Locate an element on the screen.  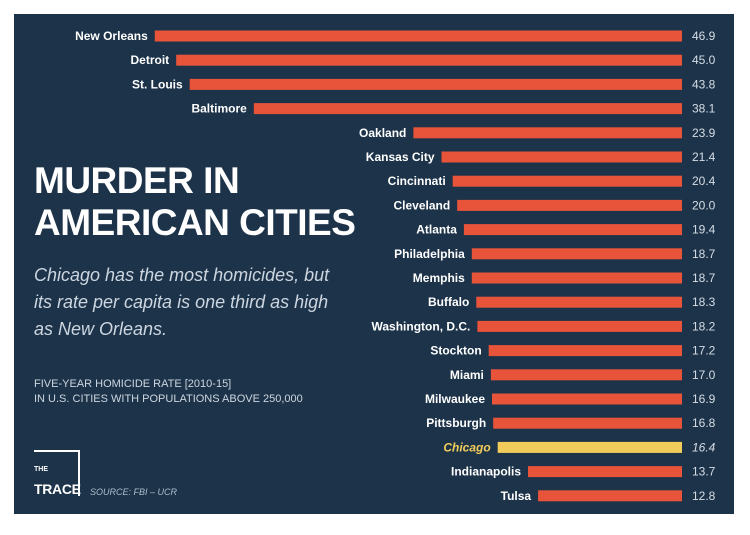
bar-baltimore is located at coordinates (468, 109).